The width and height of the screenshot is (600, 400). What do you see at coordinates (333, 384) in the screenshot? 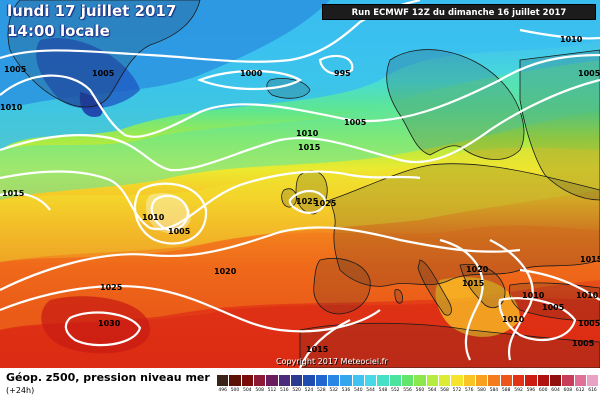
I see `color-scale-swatch: 532` at bounding box center [333, 384].